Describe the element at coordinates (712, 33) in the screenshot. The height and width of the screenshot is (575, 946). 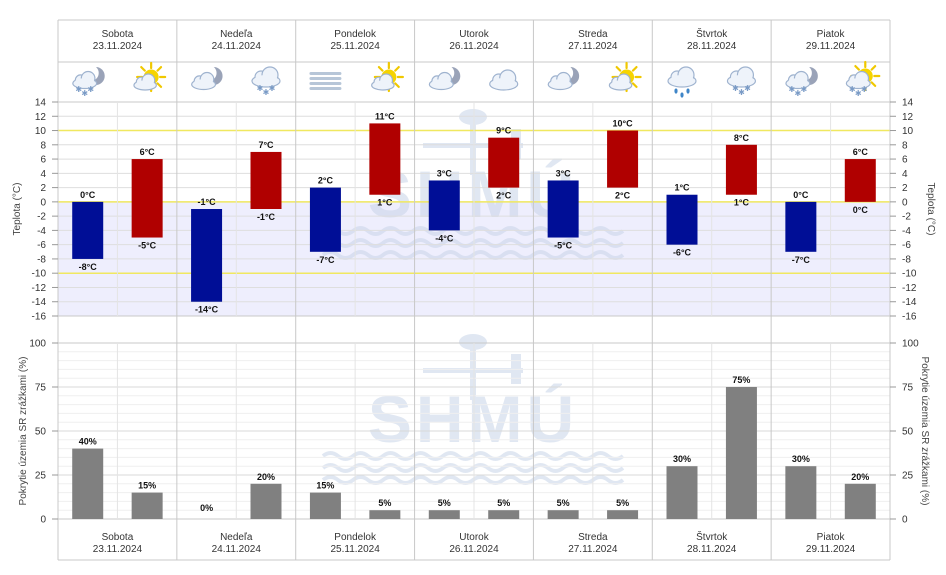
I see `header-day-name: Štvrtok` at that location.